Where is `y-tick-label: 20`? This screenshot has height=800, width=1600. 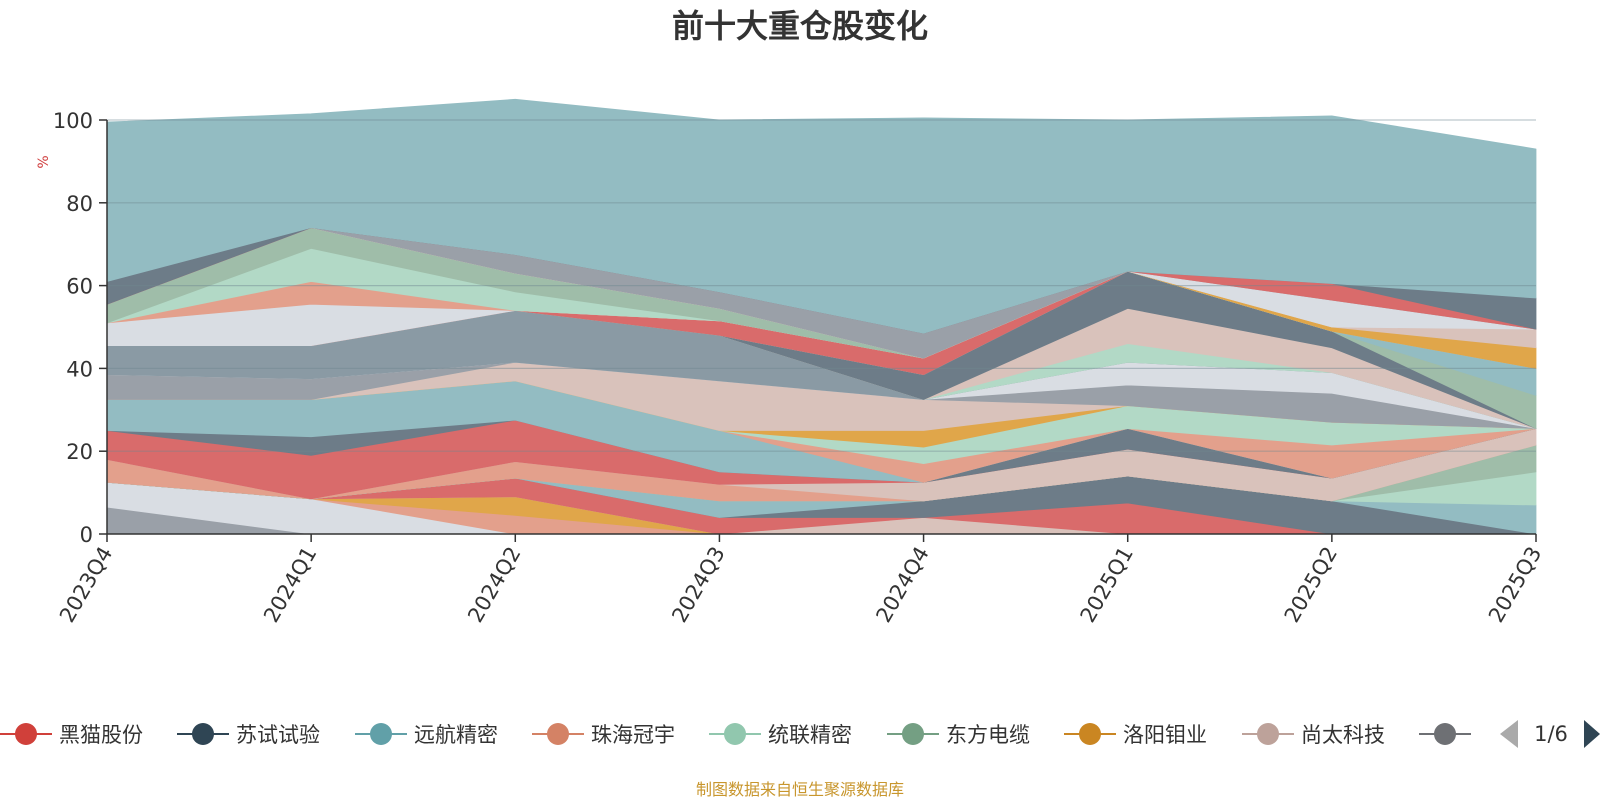 y-tick-label: 20 is located at coordinates (79, 452).